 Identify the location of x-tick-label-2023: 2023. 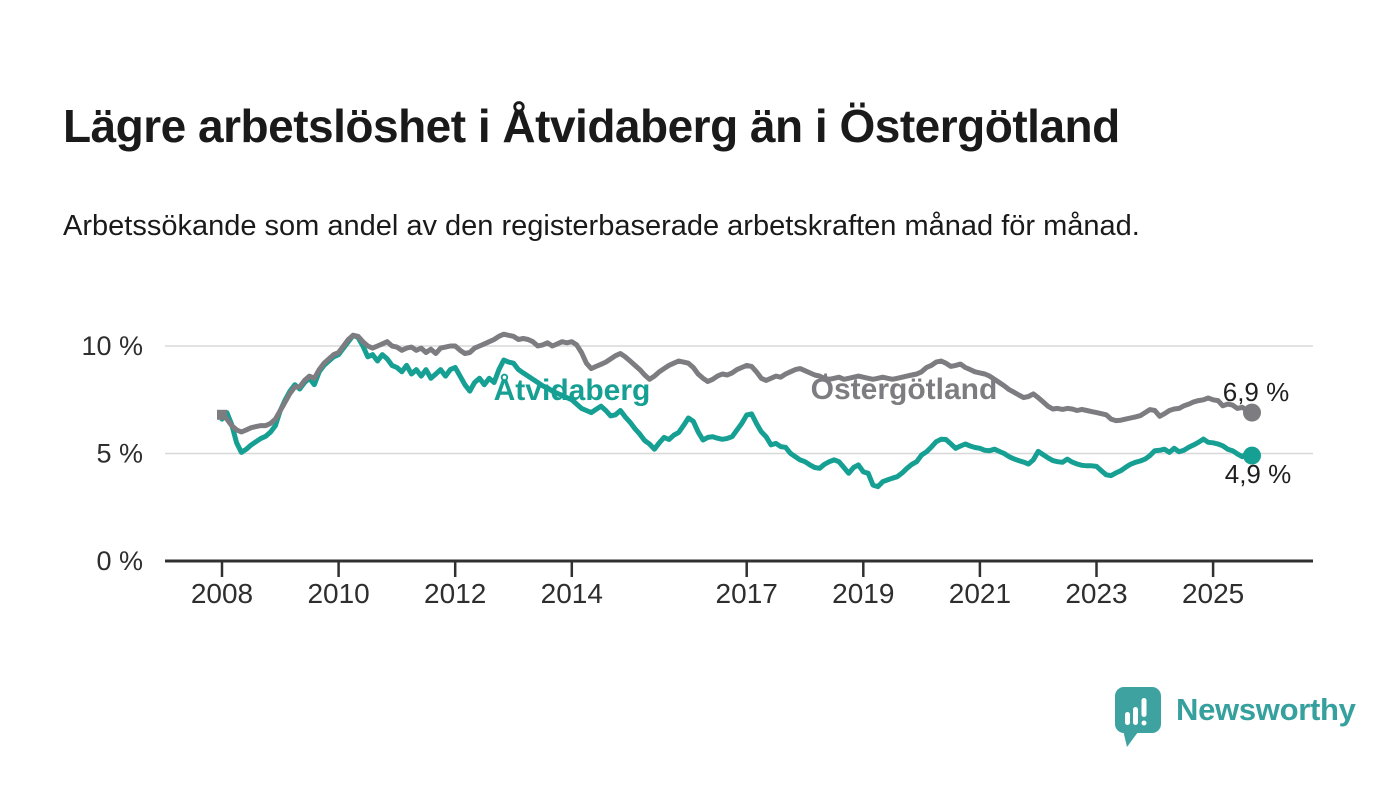
(1096, 593).